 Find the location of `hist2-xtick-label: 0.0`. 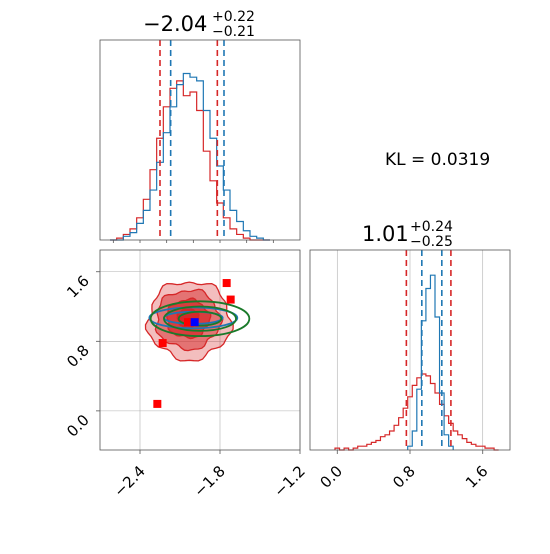

hist2-xtick-label: 0.0 is located at coordinates (332, 477).